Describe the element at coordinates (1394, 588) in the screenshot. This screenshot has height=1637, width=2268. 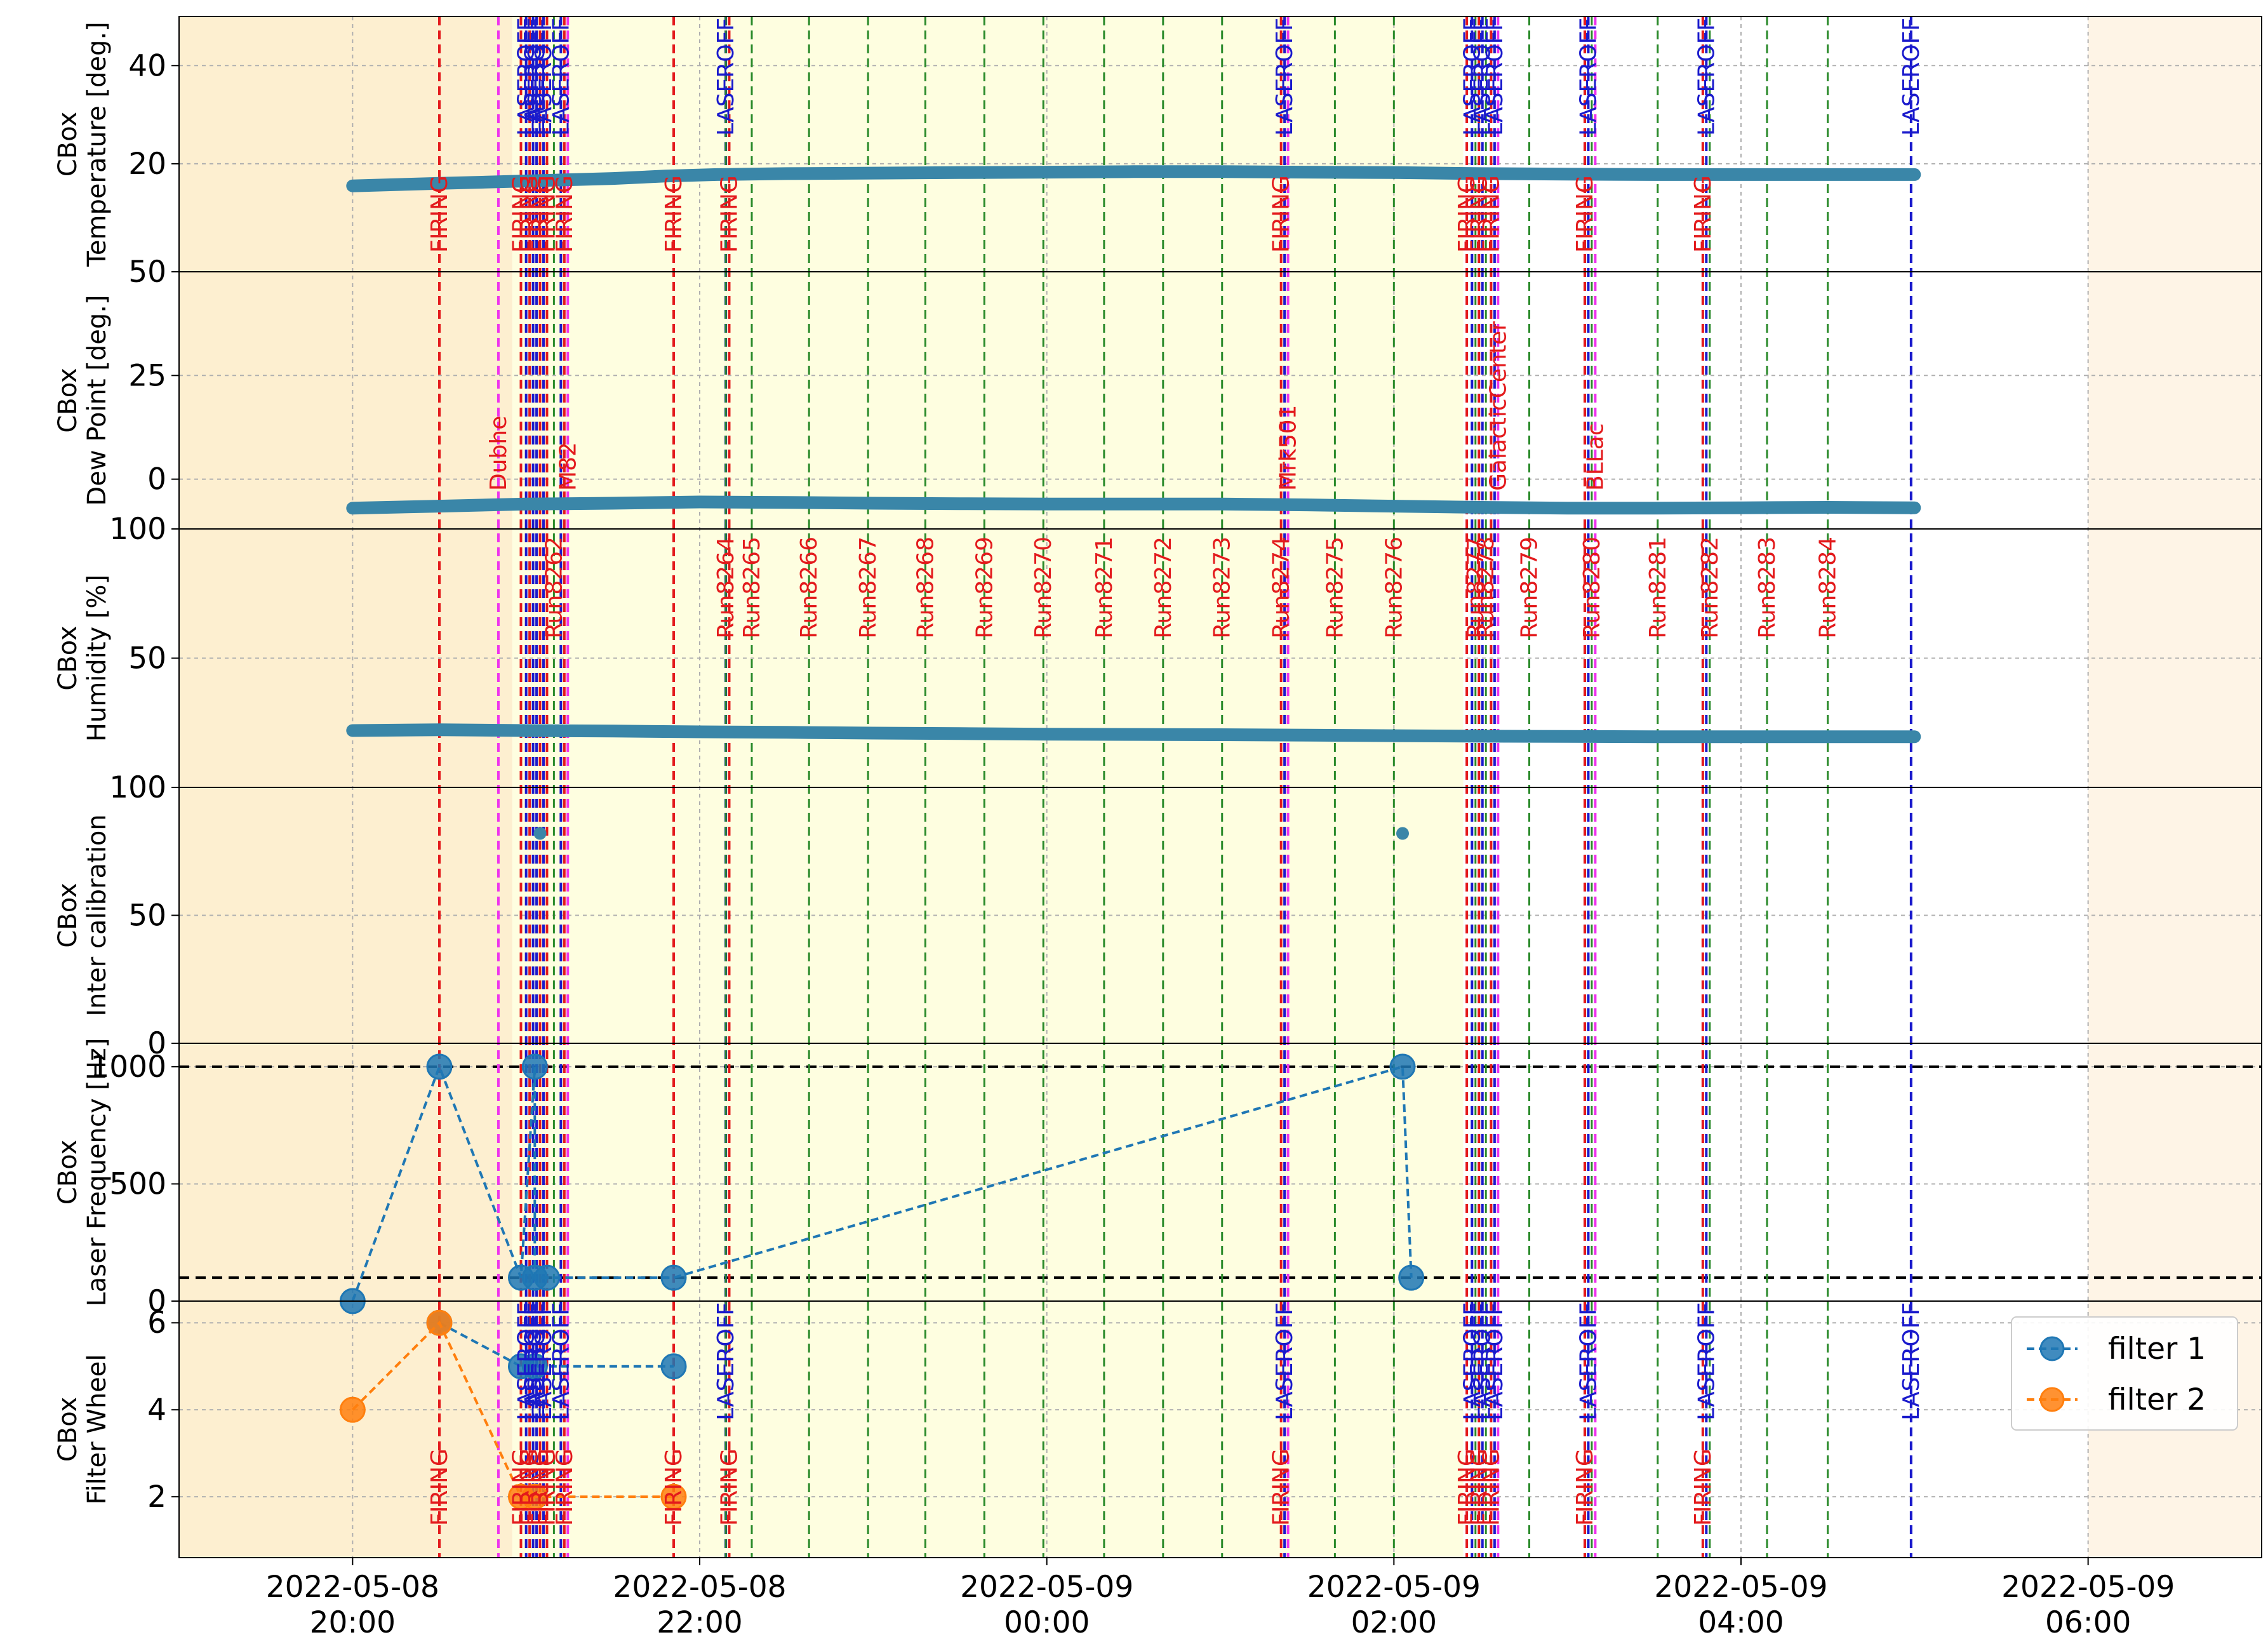
I see `run-label: Run8276` at that location.